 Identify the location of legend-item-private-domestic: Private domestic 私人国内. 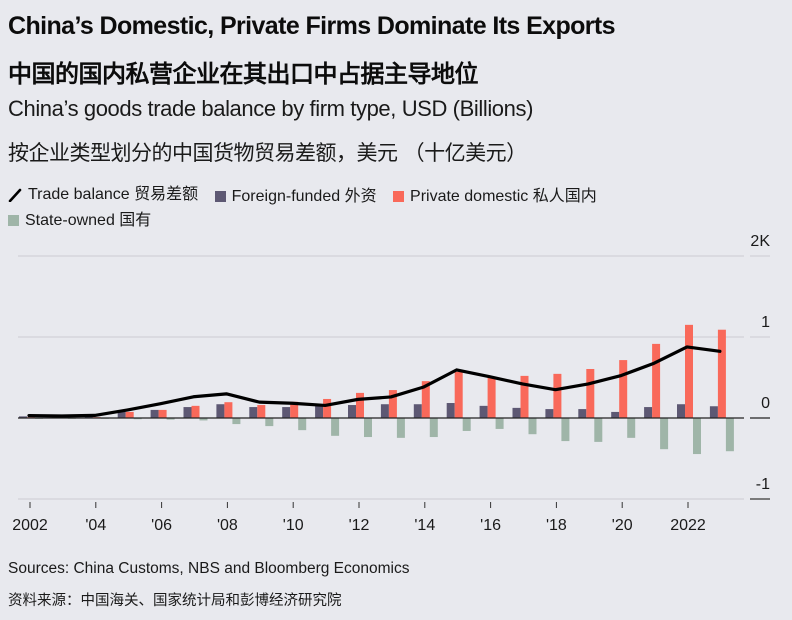
(495, 196).